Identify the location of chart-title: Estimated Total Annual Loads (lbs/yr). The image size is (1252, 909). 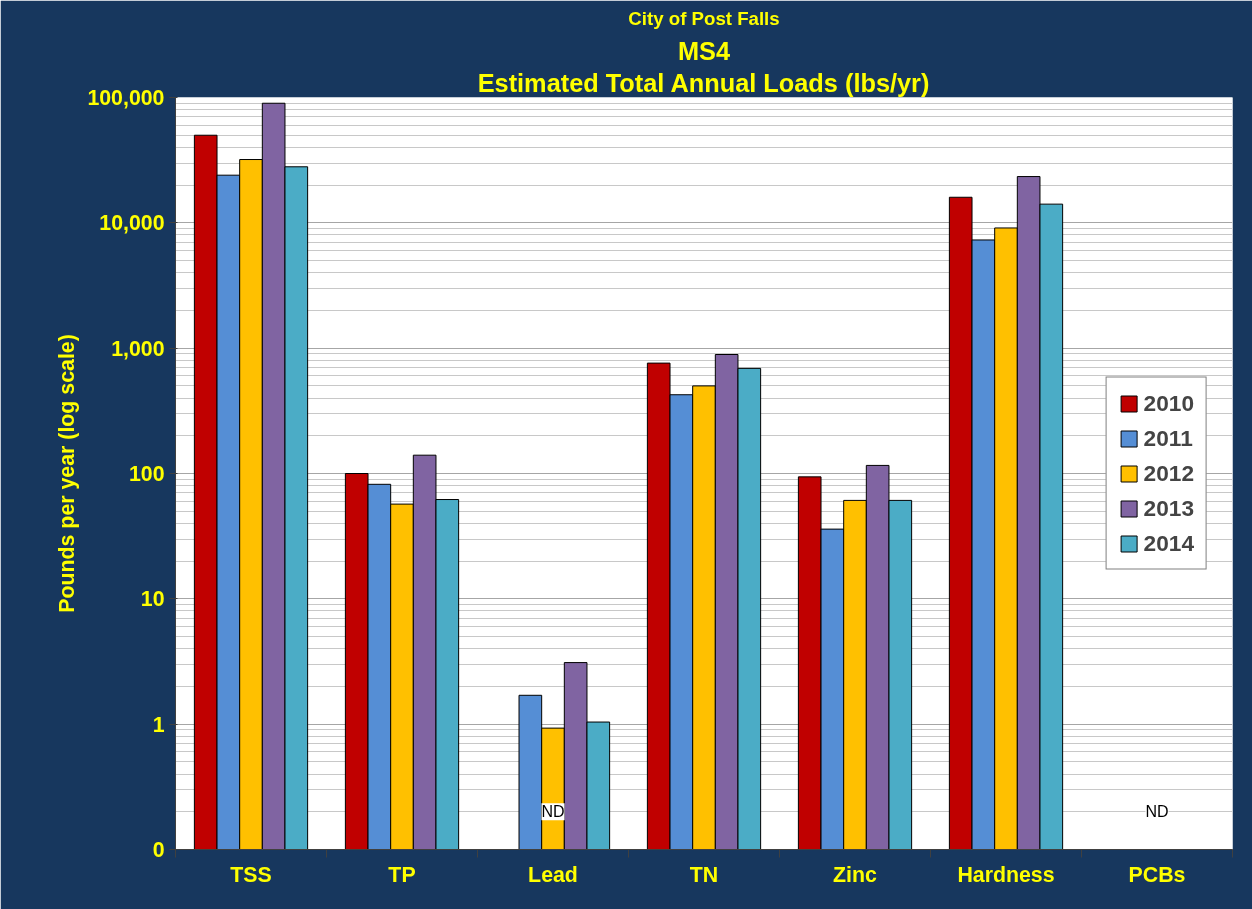
(703, 82).